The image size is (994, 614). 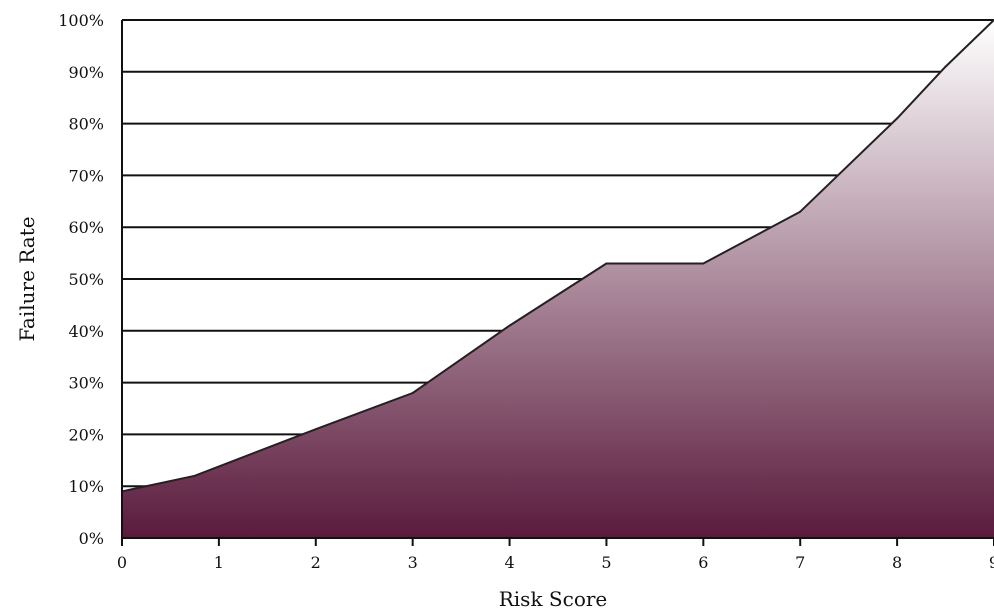 I want to click on x-tick-labels: 0 1 2 3 4 5 6 7 8 9, so click(x=555, y=562).